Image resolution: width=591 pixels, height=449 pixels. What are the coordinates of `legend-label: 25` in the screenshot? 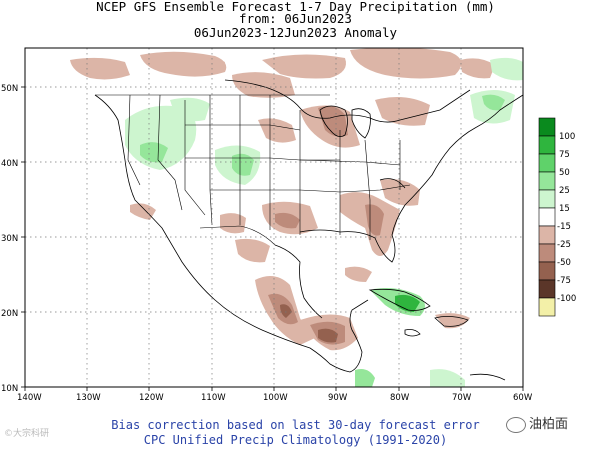 It's located at (564, 191).